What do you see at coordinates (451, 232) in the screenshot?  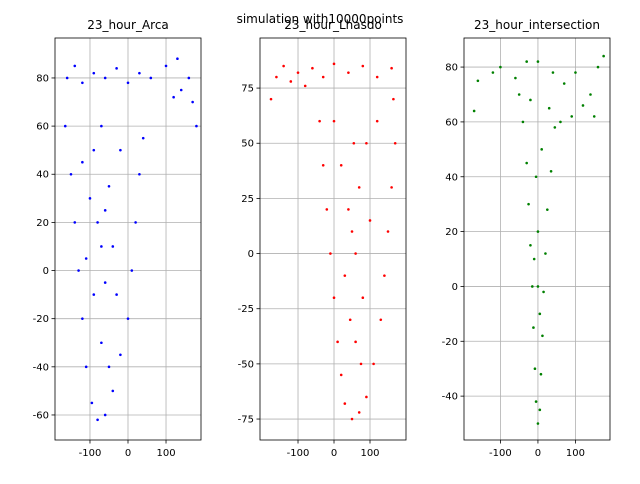 I see `y-tick-label: 20` at bounding box center [451, 232].